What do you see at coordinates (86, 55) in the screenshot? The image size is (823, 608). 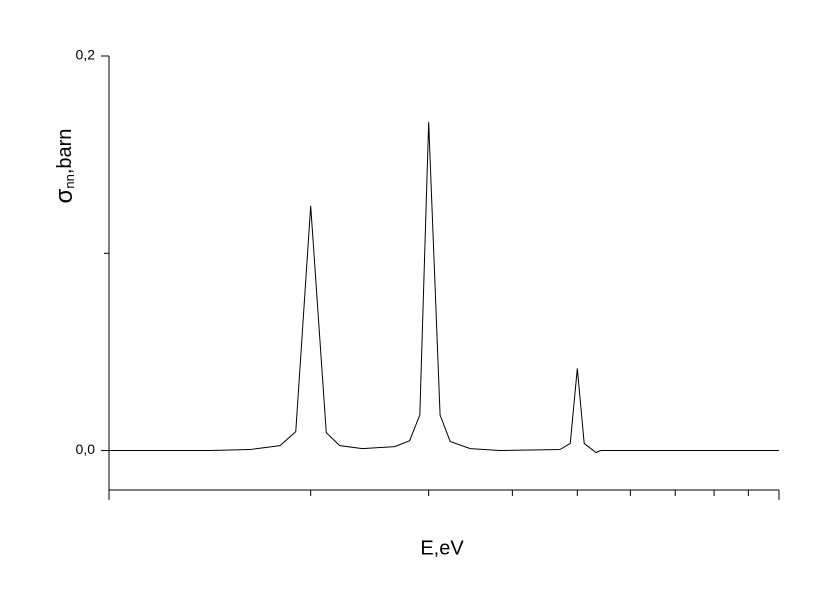 I see `y-tick-label: 0,2` at bounding box center [86, 55].